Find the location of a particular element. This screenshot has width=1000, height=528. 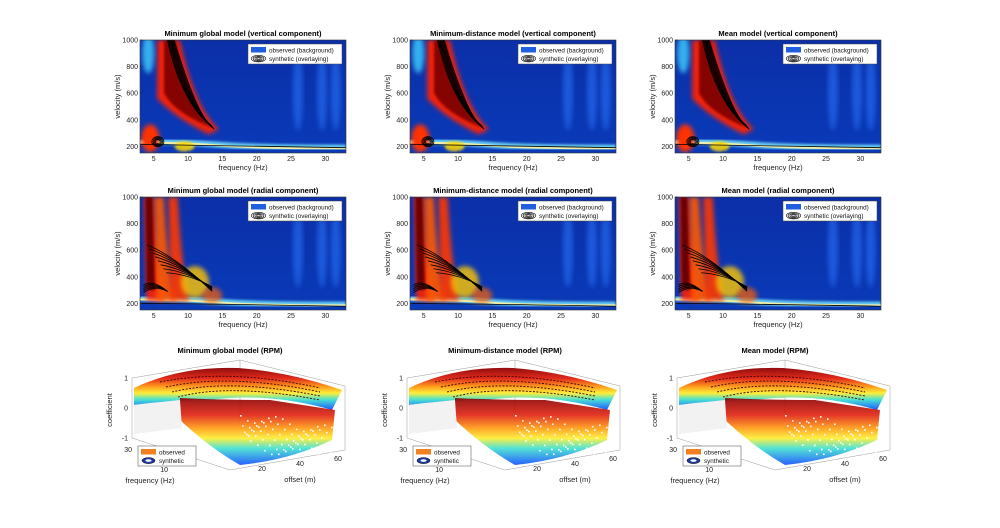

z-tick-label: 1 is located at coordinates (671, 379).